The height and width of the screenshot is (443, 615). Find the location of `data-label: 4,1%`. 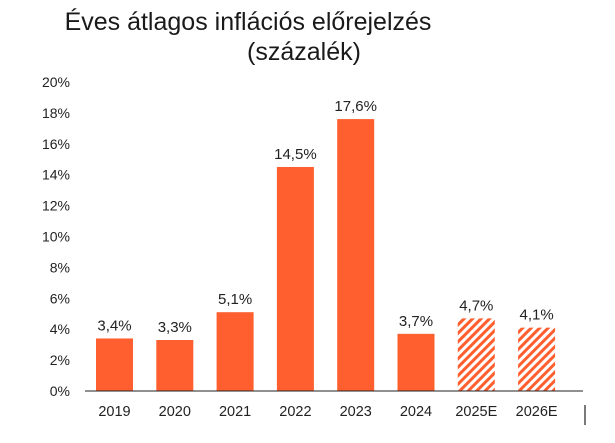

data-label: 4,1% is located at coordinates (536, 315).